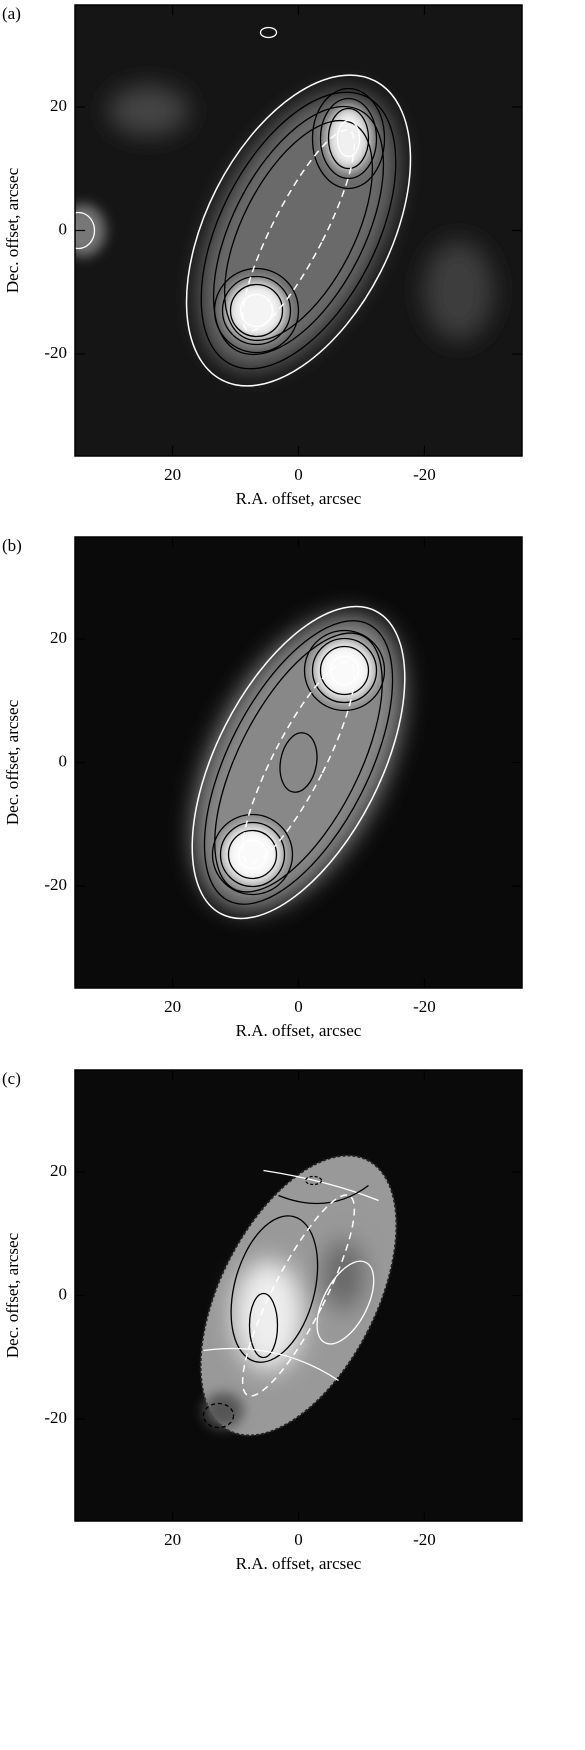 The height and width of the screenshot is (1750, 585). Describe the element at coordinates (11, 13) in the screenshot. I see `panel-label: (a)` at that location.